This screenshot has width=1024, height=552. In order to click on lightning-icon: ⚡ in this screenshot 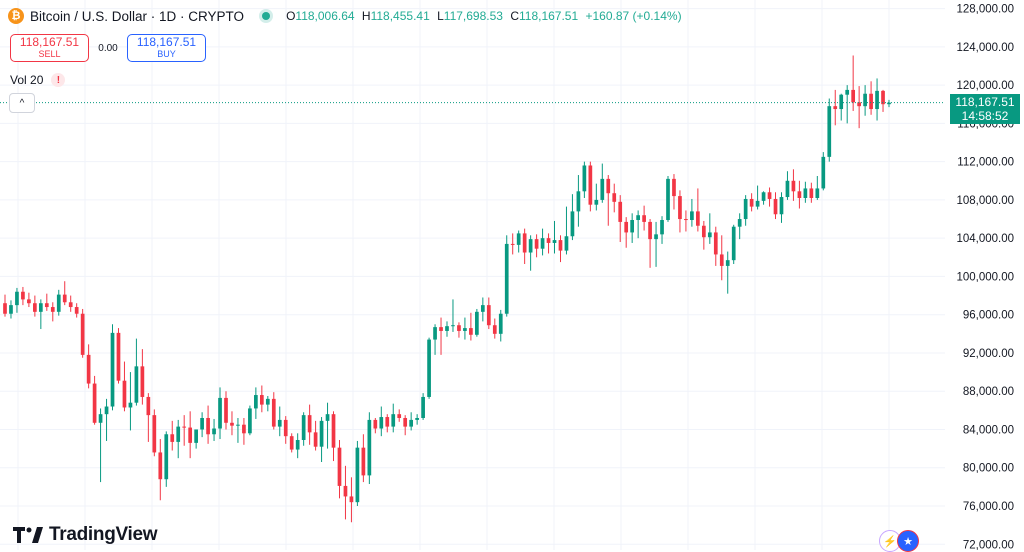, I will do `click(890, 541)`.